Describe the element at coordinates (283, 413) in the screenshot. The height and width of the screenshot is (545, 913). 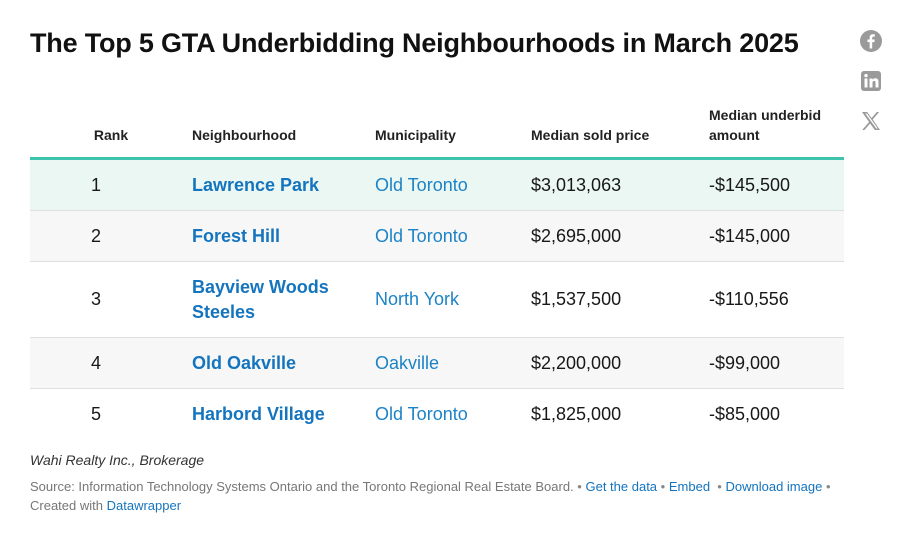
I see `neighbourhood-link: Harbord Village` at that location.